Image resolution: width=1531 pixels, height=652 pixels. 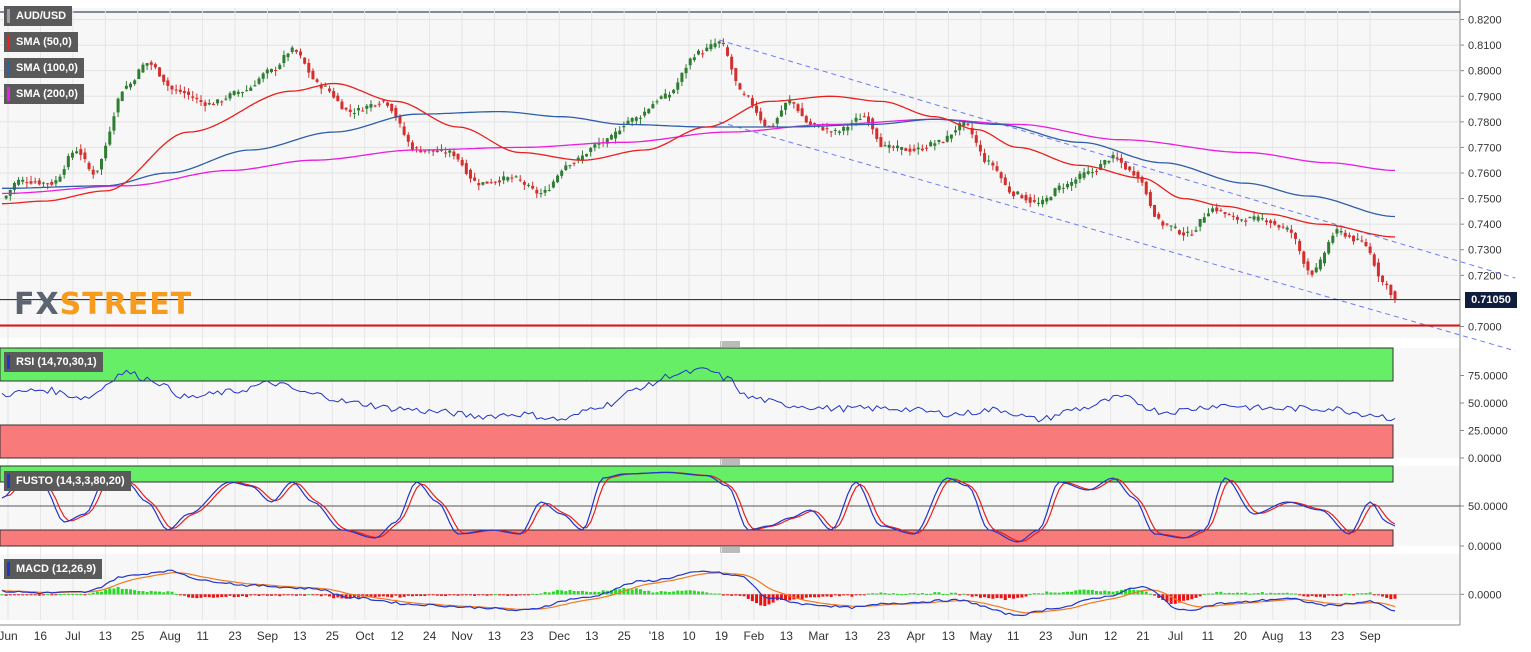 I want to click on macd-label: MACD (12,26,9), so click(x=53, y=569).